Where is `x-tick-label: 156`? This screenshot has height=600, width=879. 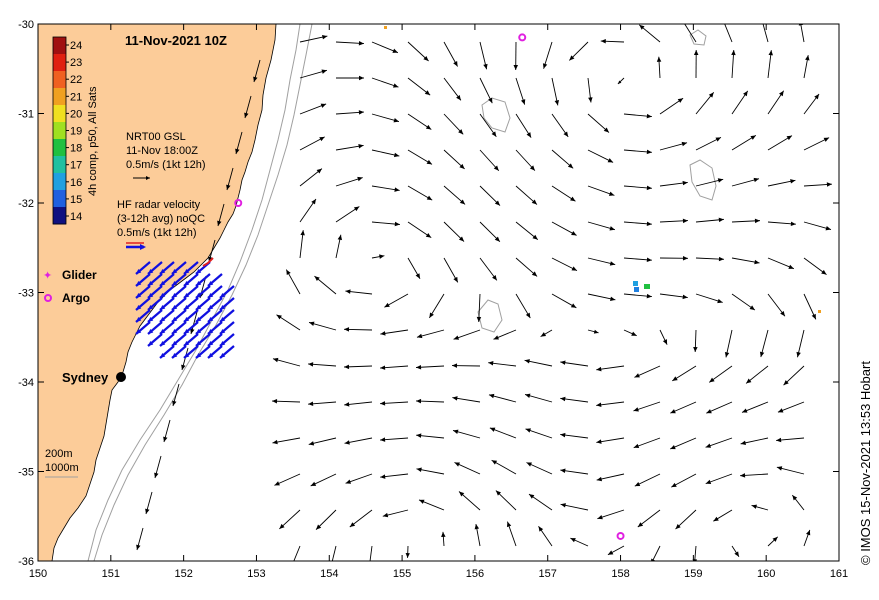 x-tick-label: 156 is located at coordinates (475, 574).